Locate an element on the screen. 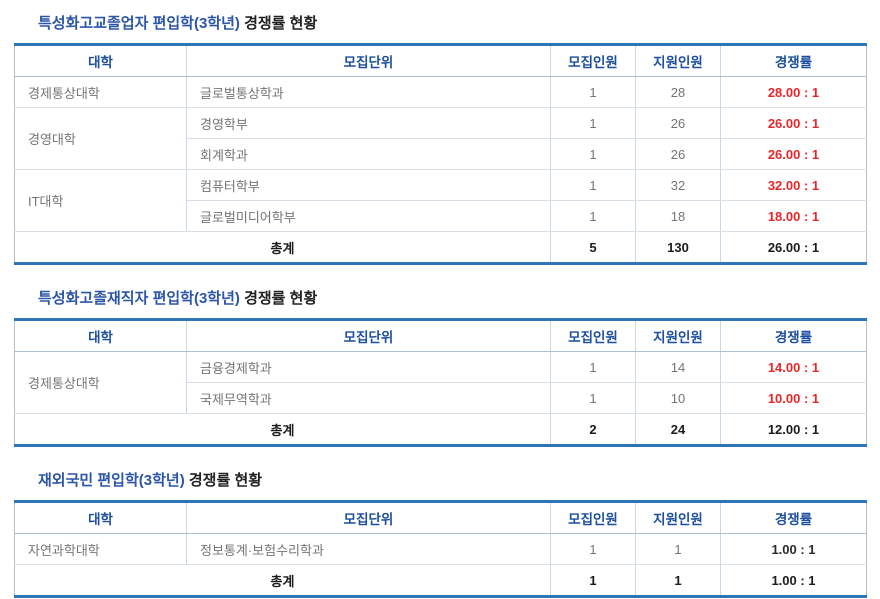 This screenshot has width=880, height=599. table-2-title: 특성화고졸재직자 편입학(3학년) 경쟁률 현황 is located at coordinates (452, 299).